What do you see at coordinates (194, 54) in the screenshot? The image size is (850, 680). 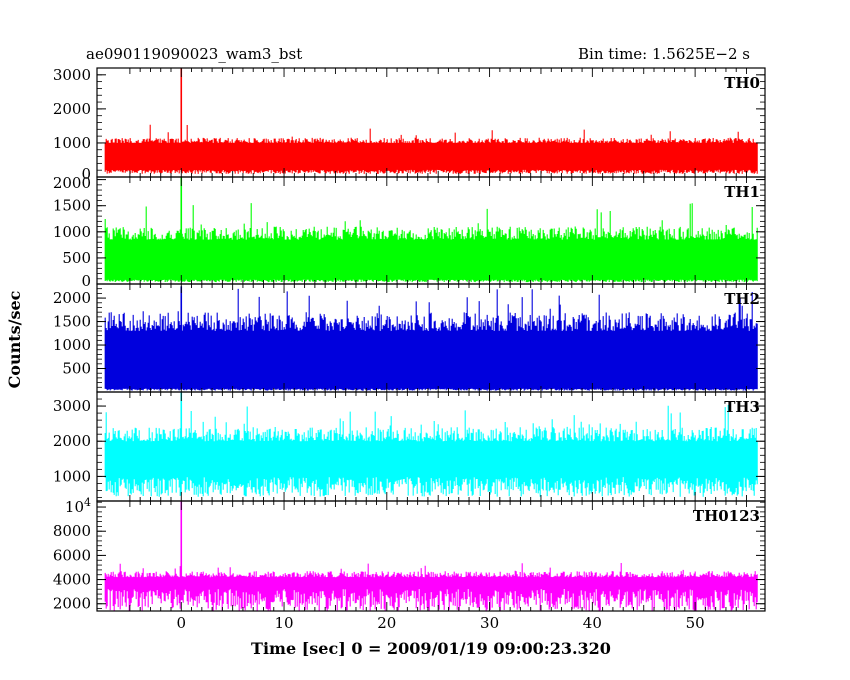 I see `chart-title: ae090119090023_wam3_bst` at bounding box center [194, 54].